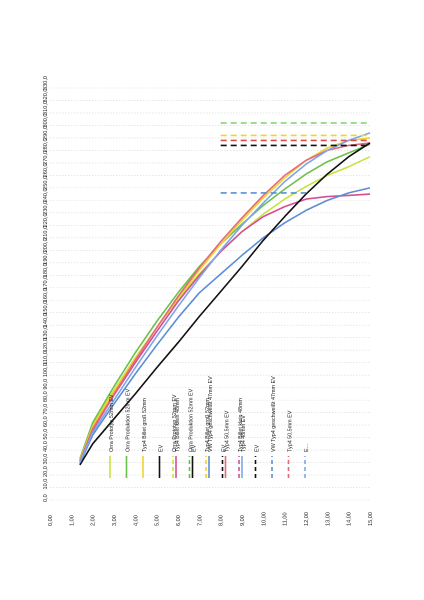 This screenshot has width=424, height=600. I want to click on y-tick-label: 50,0, so click(46, 434).